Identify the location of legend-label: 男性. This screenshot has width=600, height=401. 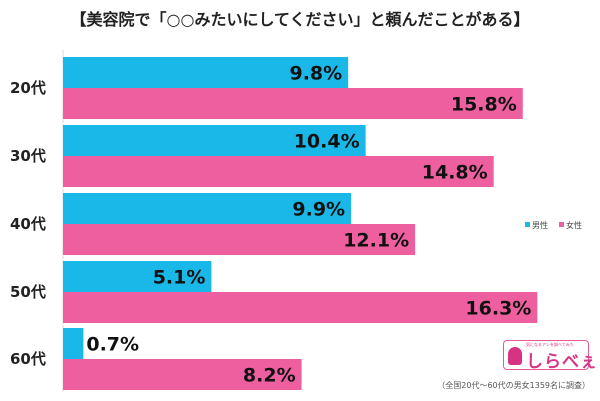
(540, 225).